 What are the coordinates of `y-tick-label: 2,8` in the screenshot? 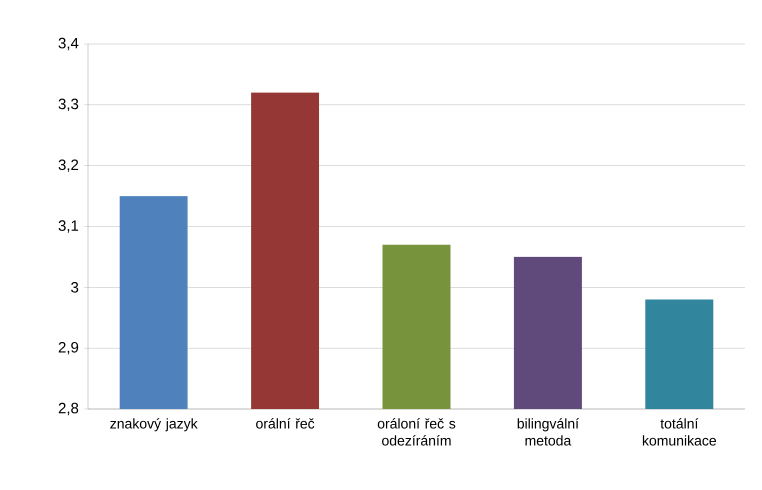 It's located at (68, 409).